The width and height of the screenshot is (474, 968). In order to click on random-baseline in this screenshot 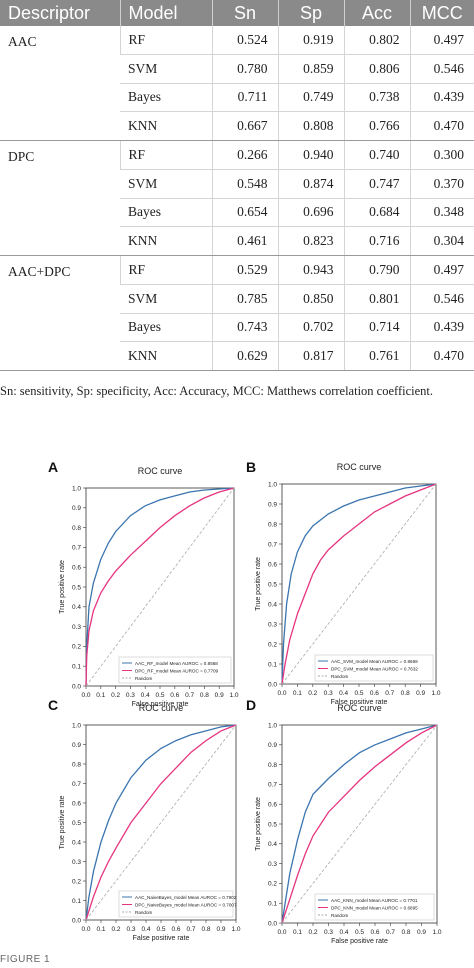, I will do `click(161, 822)`.